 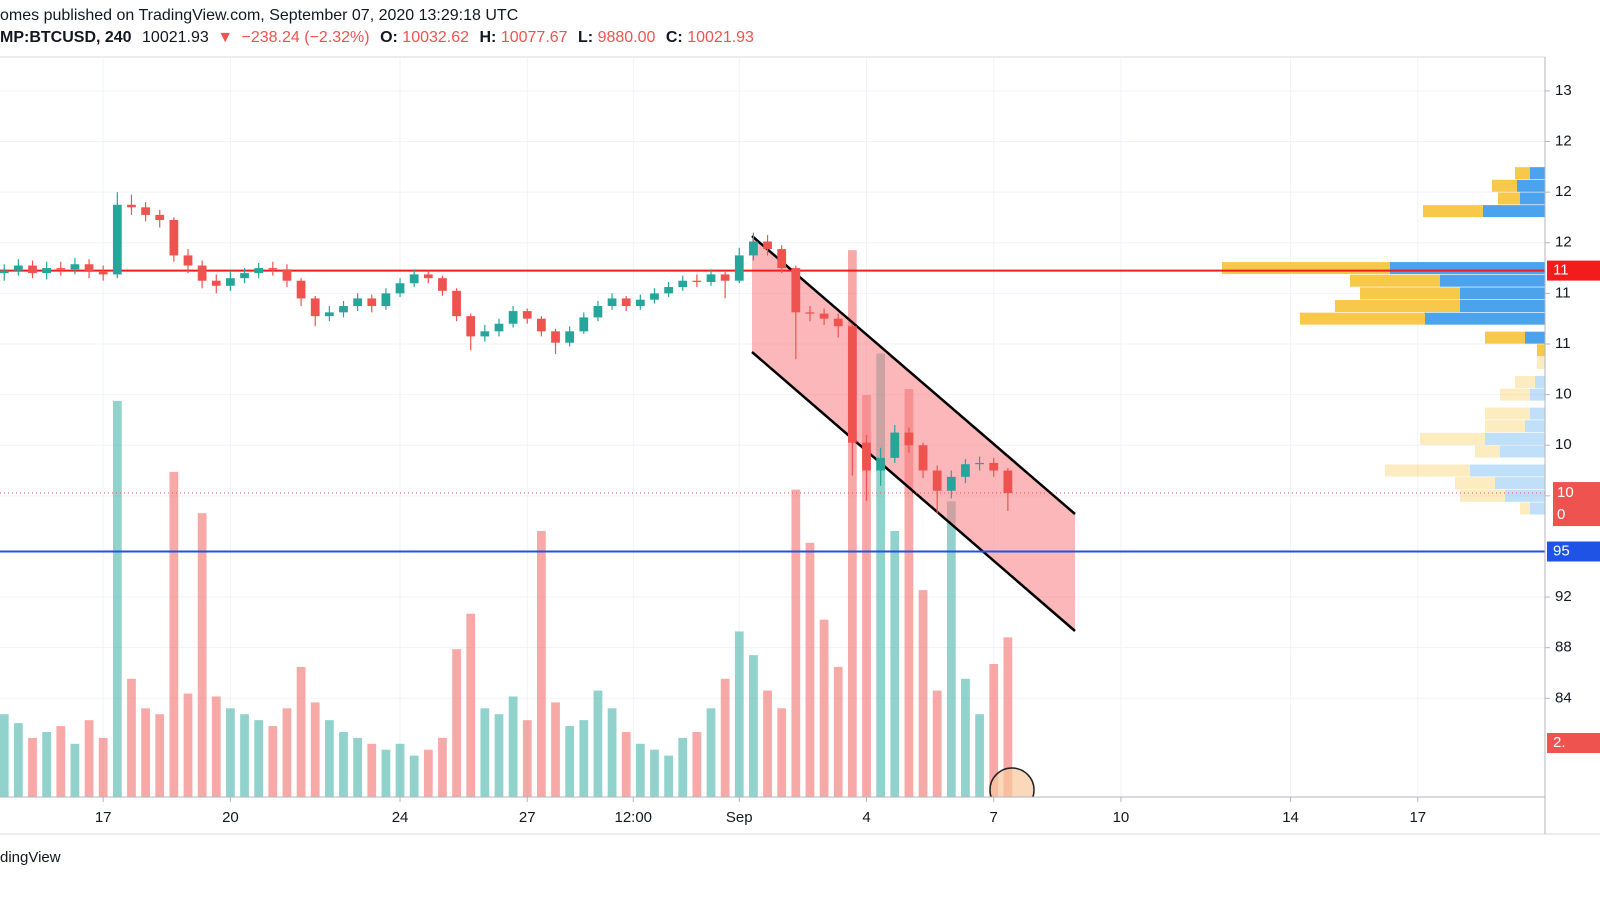 What do you see at coordinates (1559, 742) in the screenshot?
I see `volume-label: 2.` at bounding box center [1559, 742].